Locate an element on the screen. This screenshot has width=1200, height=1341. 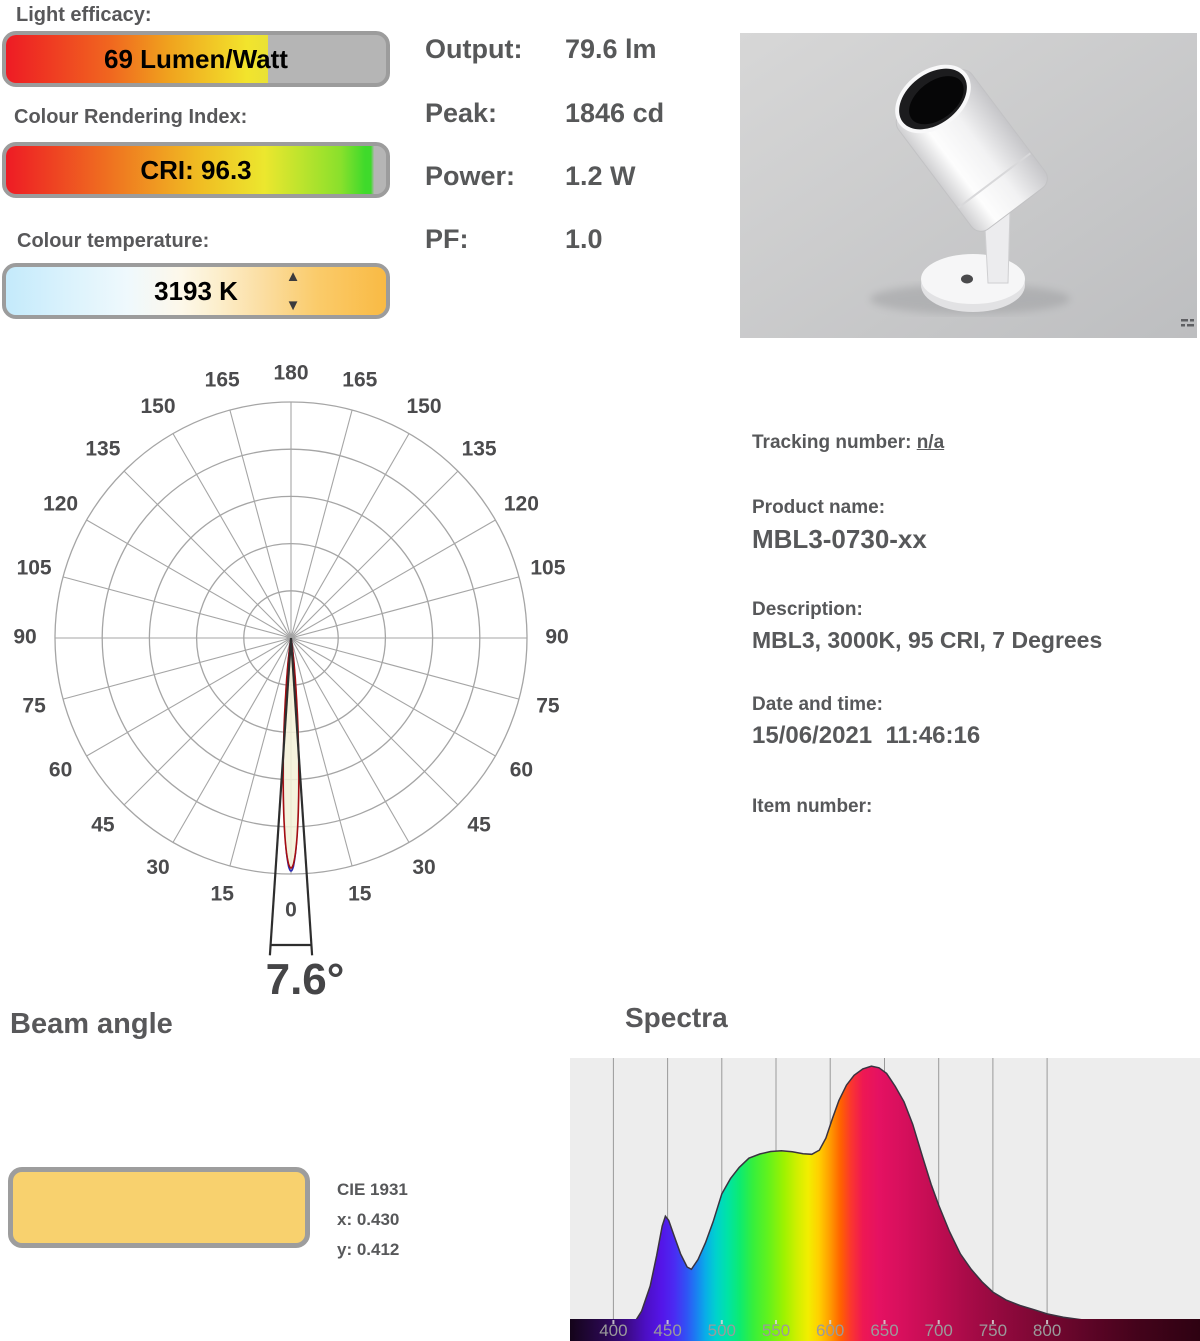
spectra-chart: 400 450 500 550 600 650 700 750 800 is located at coordinates (885, 1199).